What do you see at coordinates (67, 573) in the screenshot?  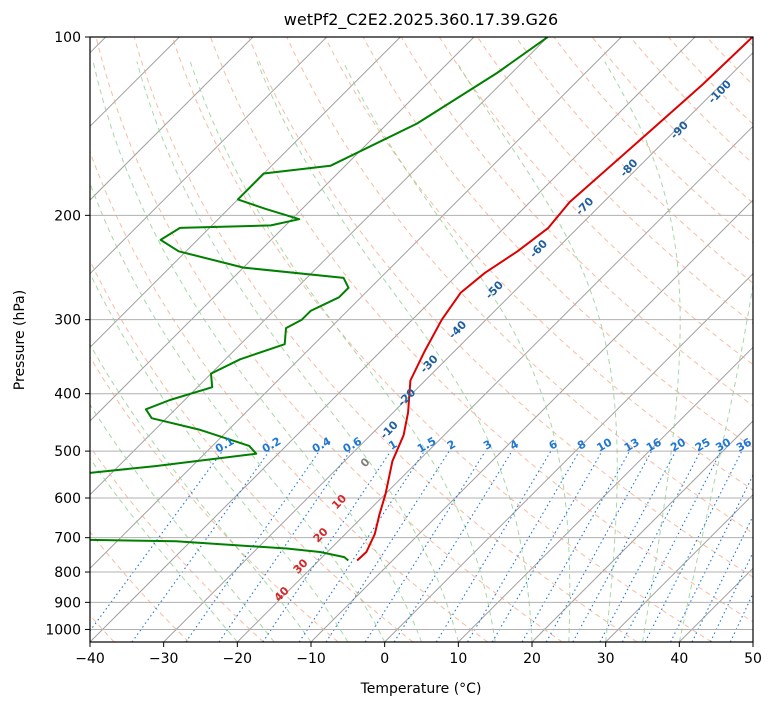 I see `y-tick-label: 800` at bounding box center [67, 573].